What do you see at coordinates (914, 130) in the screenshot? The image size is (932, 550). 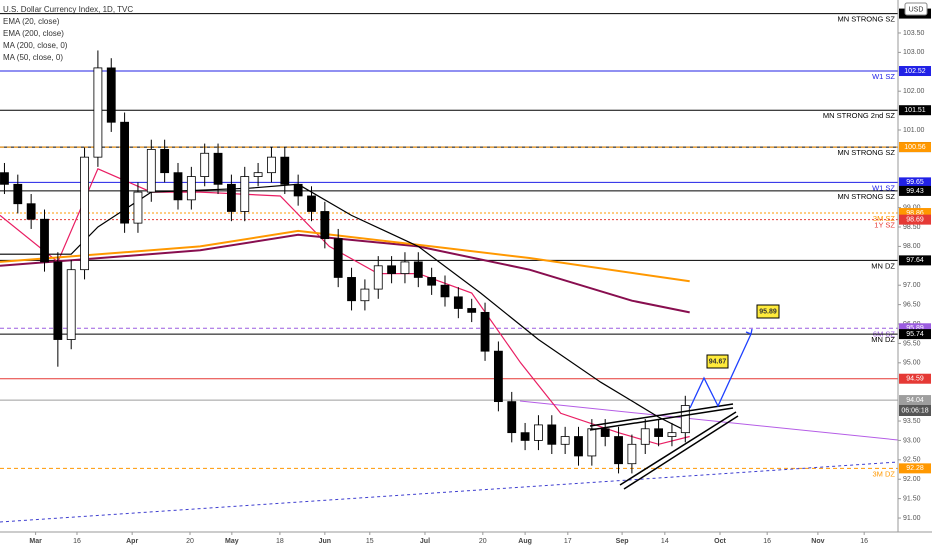 I see `y-tick-label: 101.00` at bounding box center [914, 130].